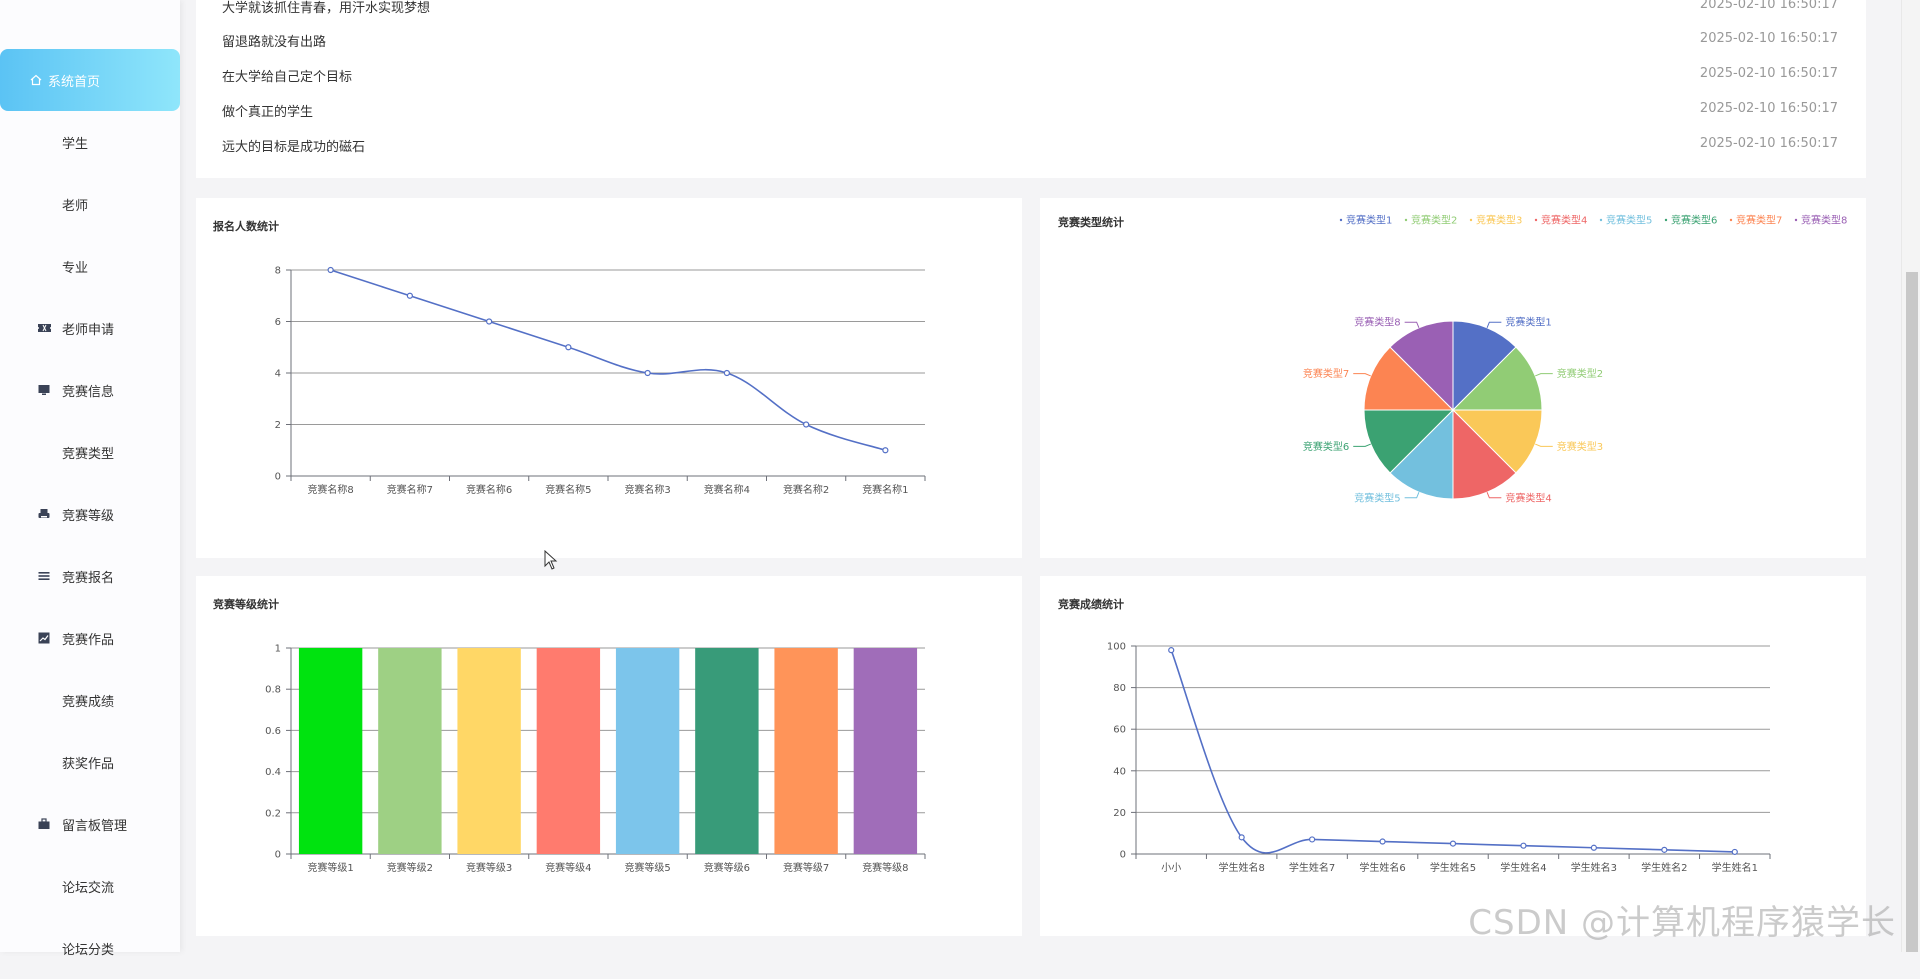  I want to click on page-scrollbar, so click(1910, 476).